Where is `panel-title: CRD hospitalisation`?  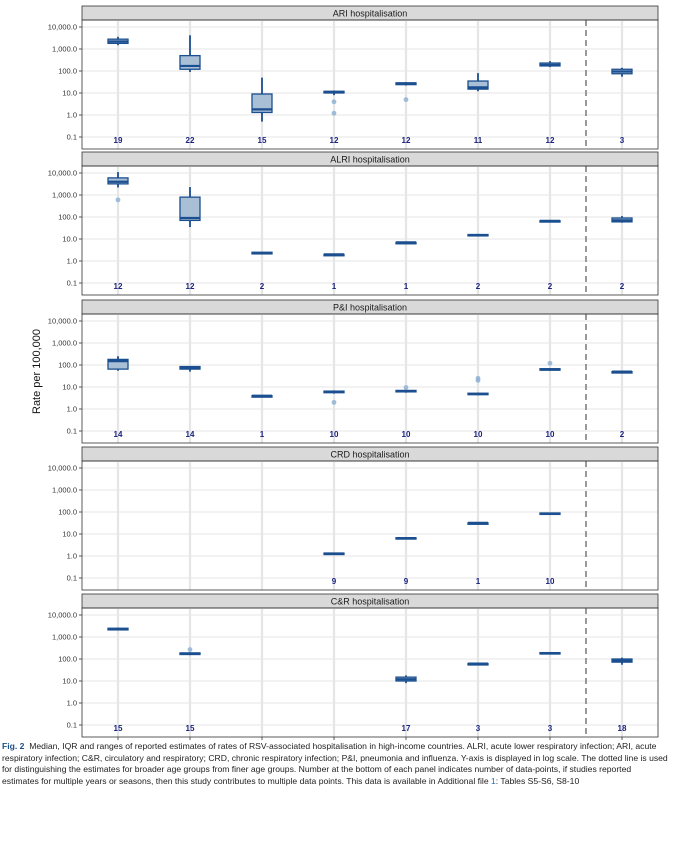
panel-title: CRD hospitalisation is located at coordinates (369, 455).